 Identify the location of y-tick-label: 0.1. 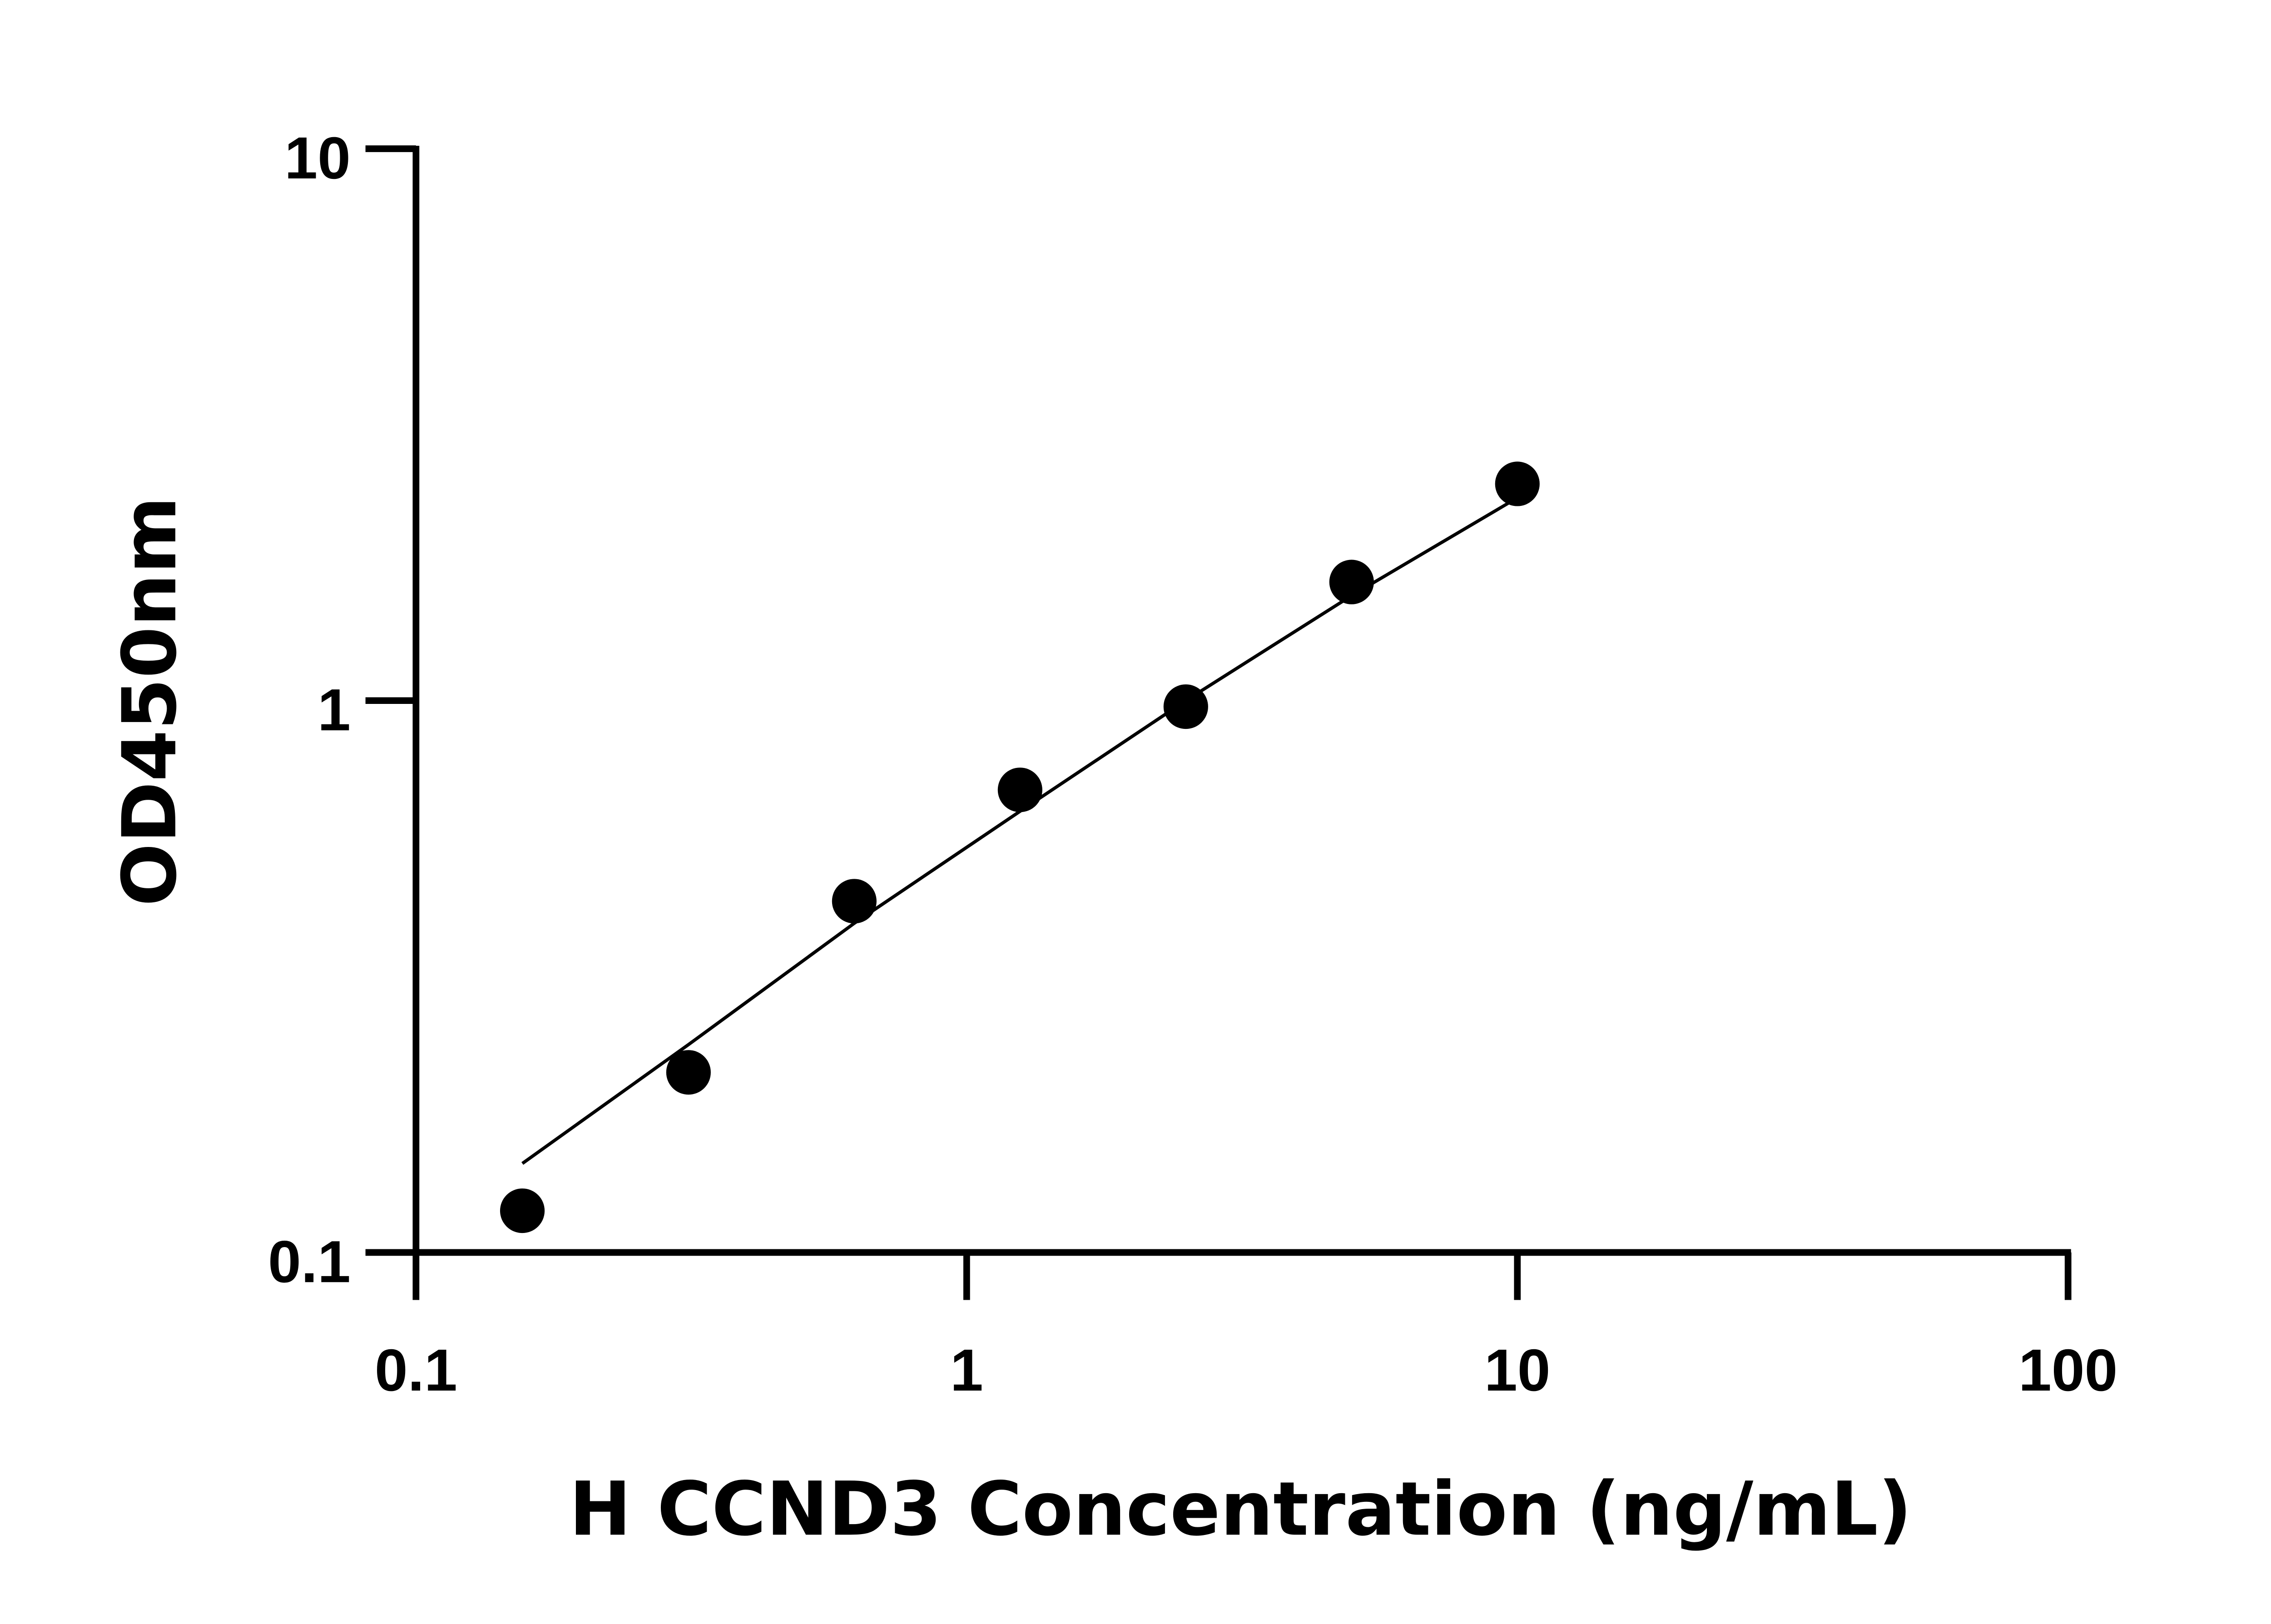
(309, 1261).